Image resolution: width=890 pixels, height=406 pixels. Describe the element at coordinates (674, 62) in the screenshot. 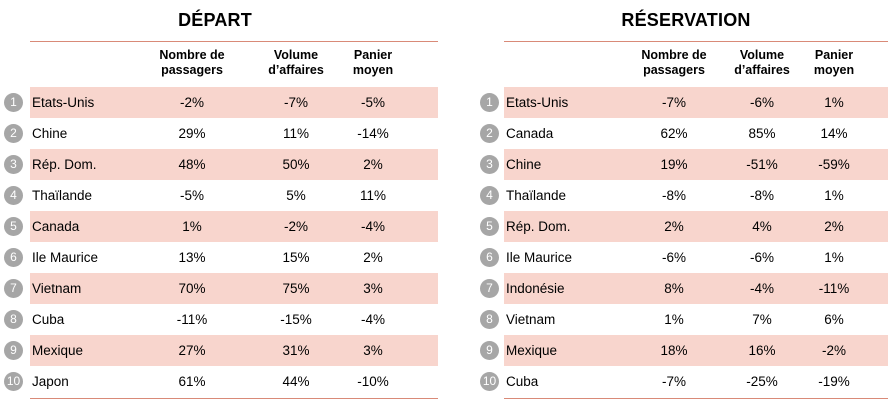

I see `reservation-header-passagers: Nombre de passagers` at that location.